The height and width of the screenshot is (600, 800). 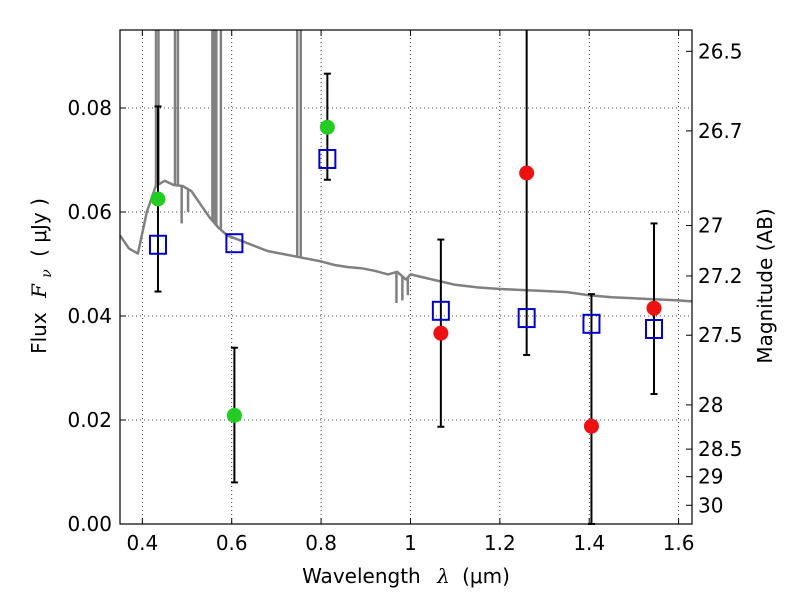 What do you see at coordinates (39, 291) in the screenshot?
I see `y-axis-label-symbol: F` at bounding box center [39, 291].